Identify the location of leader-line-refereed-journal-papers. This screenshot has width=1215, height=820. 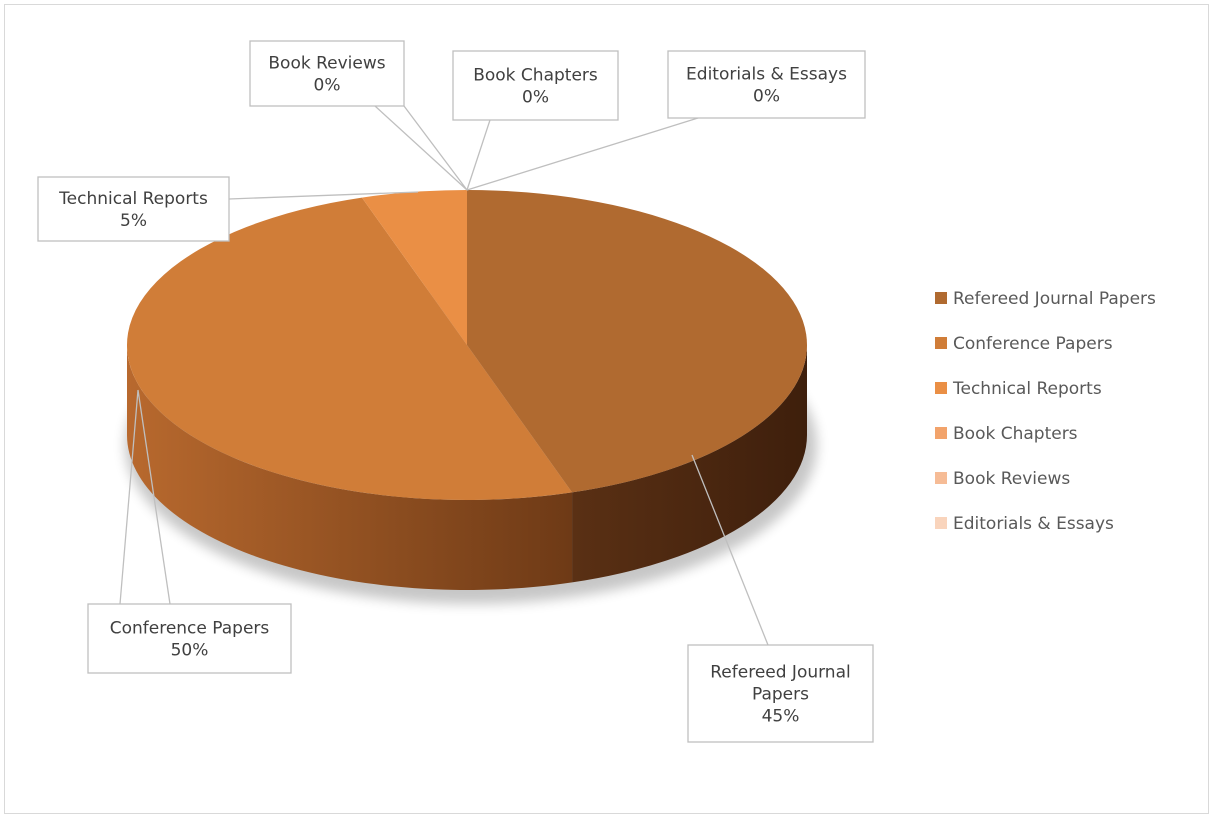
(730, 550).